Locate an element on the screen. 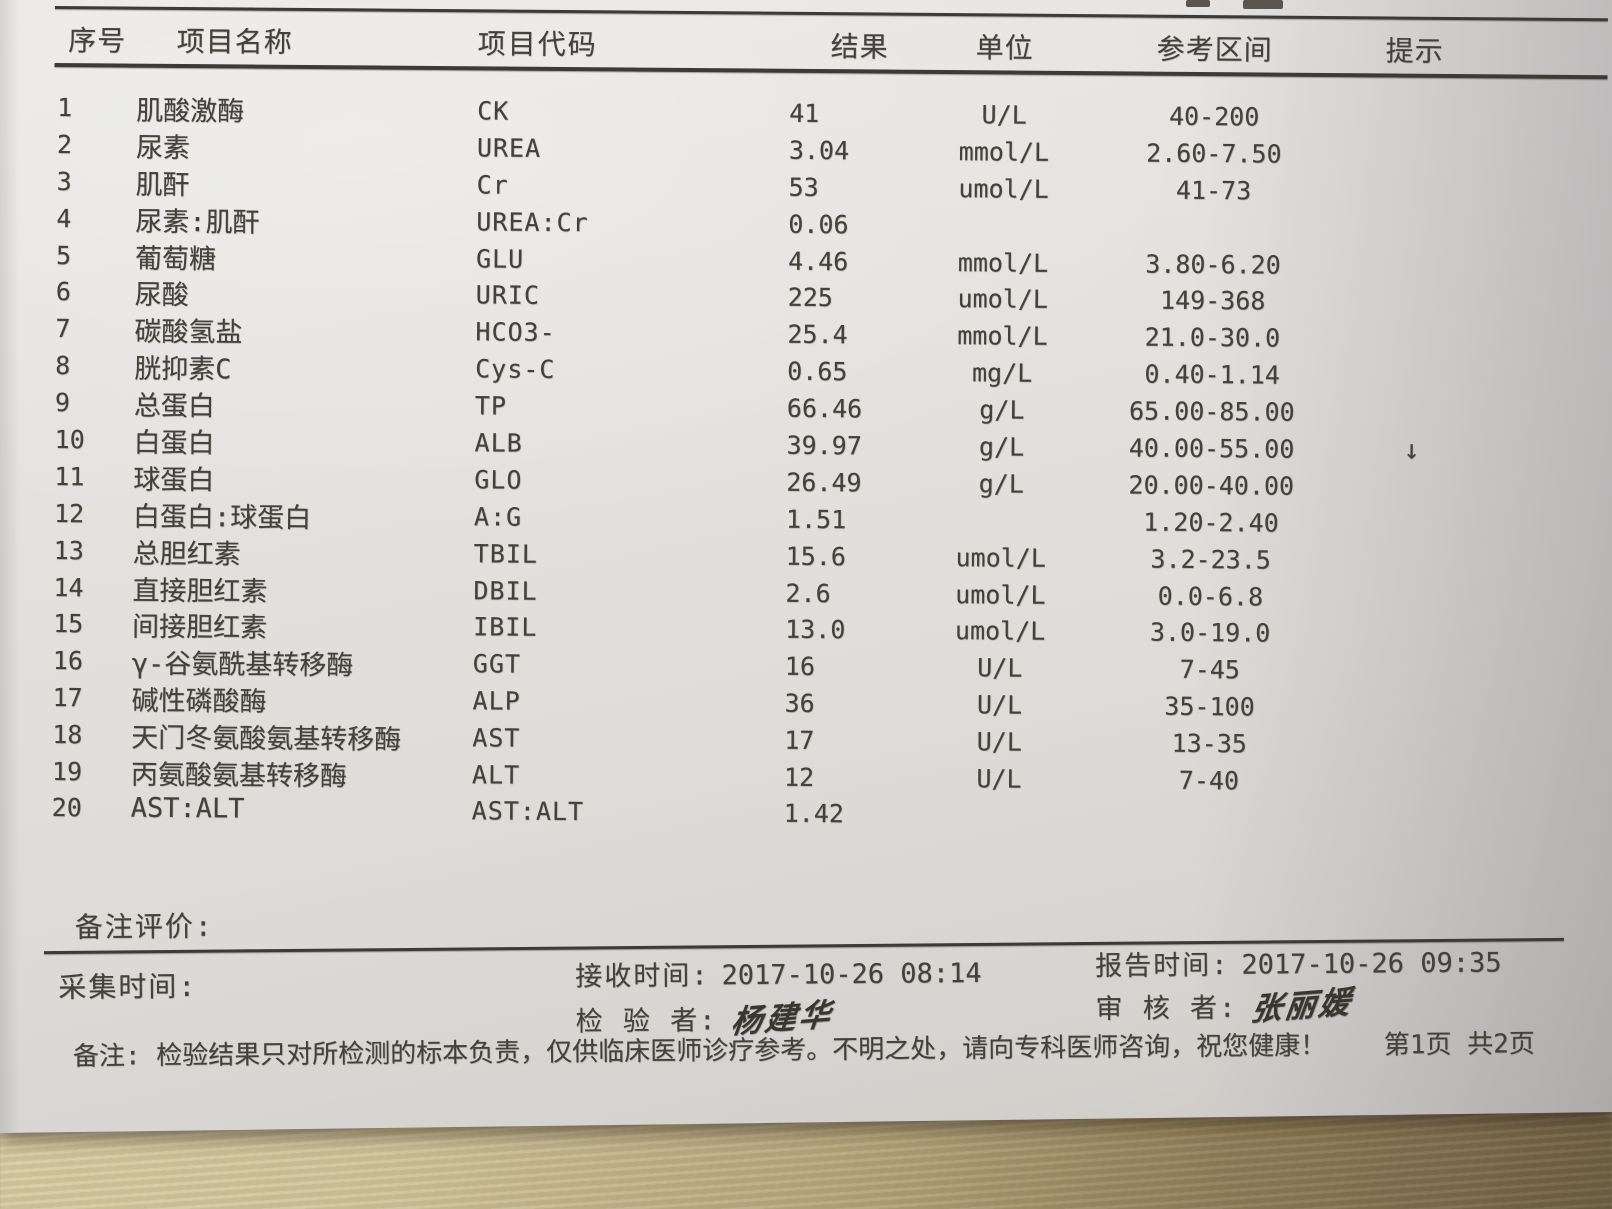 The width and height of the screenshot is (1612, 1209). page-info: 第1页 共2页 is located at coordinates (1459, 1045).